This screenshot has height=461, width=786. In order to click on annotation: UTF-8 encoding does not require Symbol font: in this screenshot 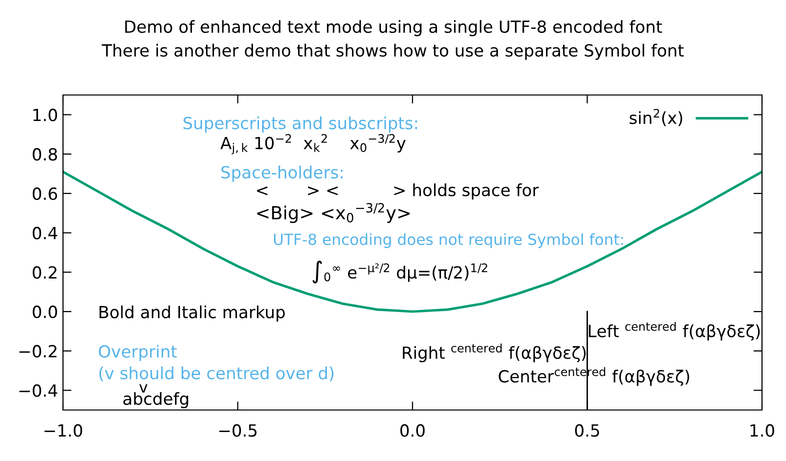, I will do `click(448, 240)`.